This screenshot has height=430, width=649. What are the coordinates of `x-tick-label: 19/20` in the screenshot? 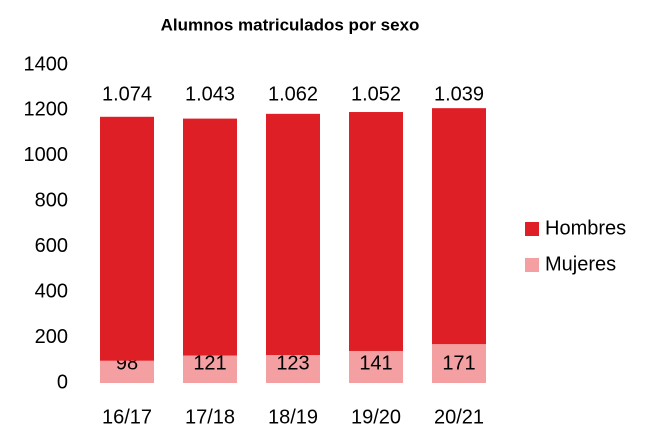 It's located at (376, 417).